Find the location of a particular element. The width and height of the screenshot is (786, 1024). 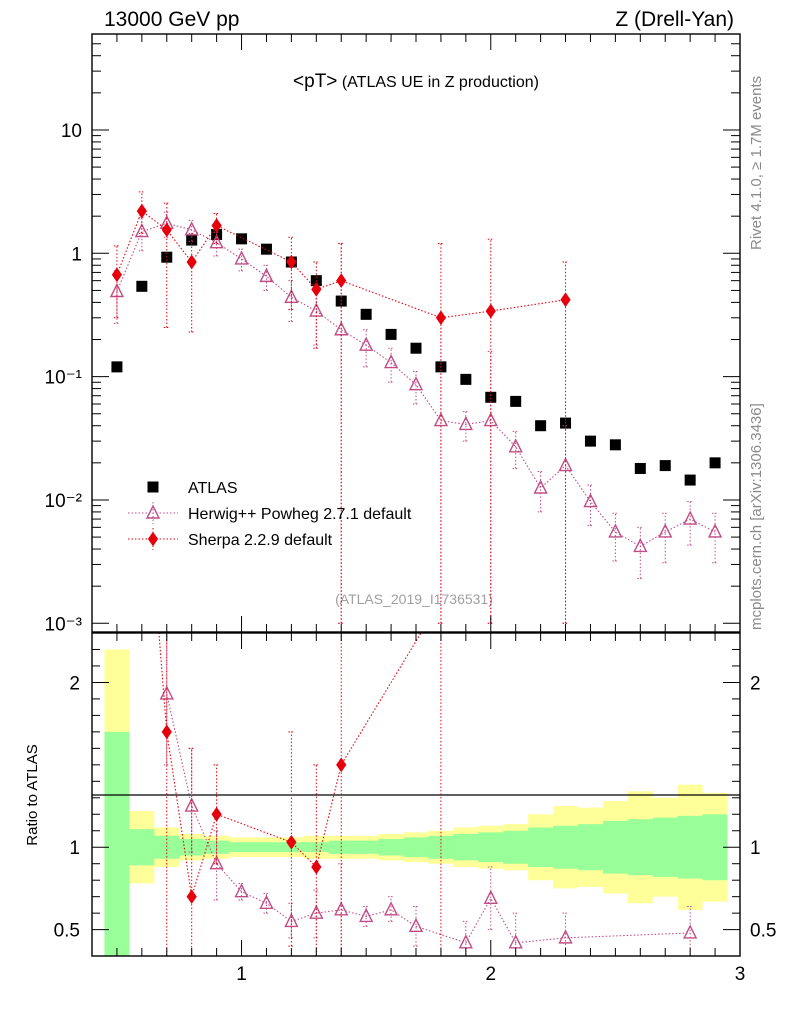

ratio-y-tick-label: 2 is located at coordinates (74, 683).